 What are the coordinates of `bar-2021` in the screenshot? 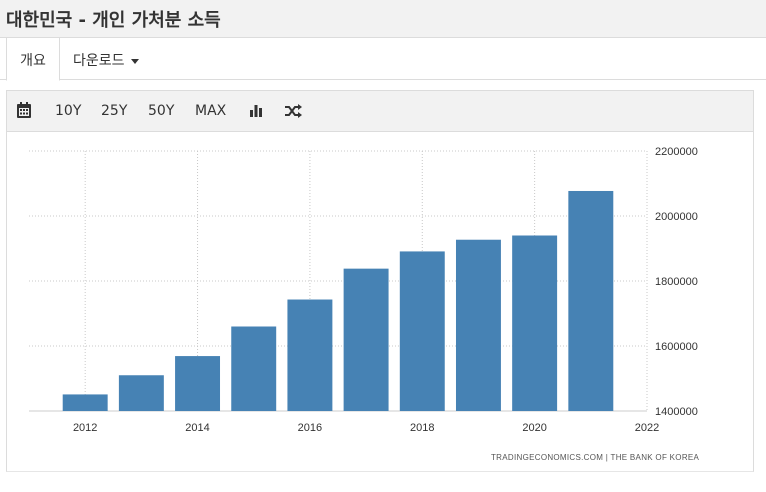 It's located at (591, 300).